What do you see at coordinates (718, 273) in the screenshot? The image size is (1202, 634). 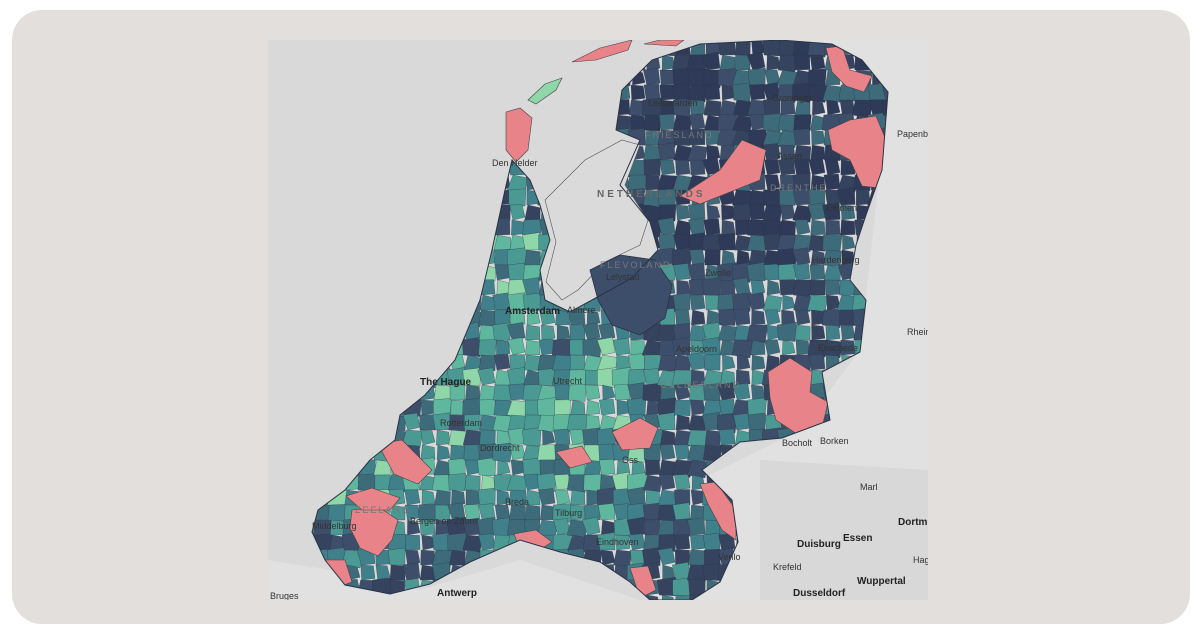 I see `place-label: Zwolle` at bounding box center [718, 273].